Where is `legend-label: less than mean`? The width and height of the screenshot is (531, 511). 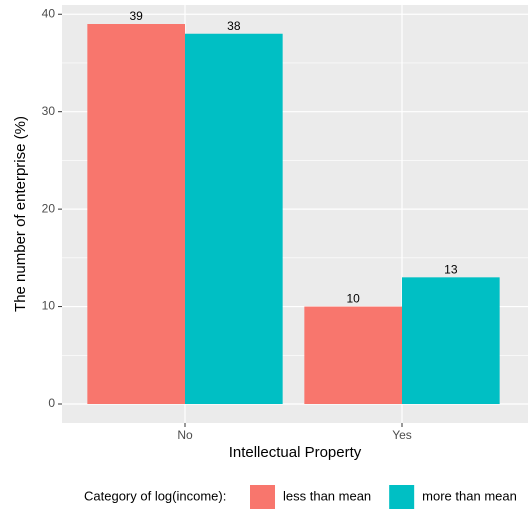 legend-label: less than mean is located at coordinates (327, 495).